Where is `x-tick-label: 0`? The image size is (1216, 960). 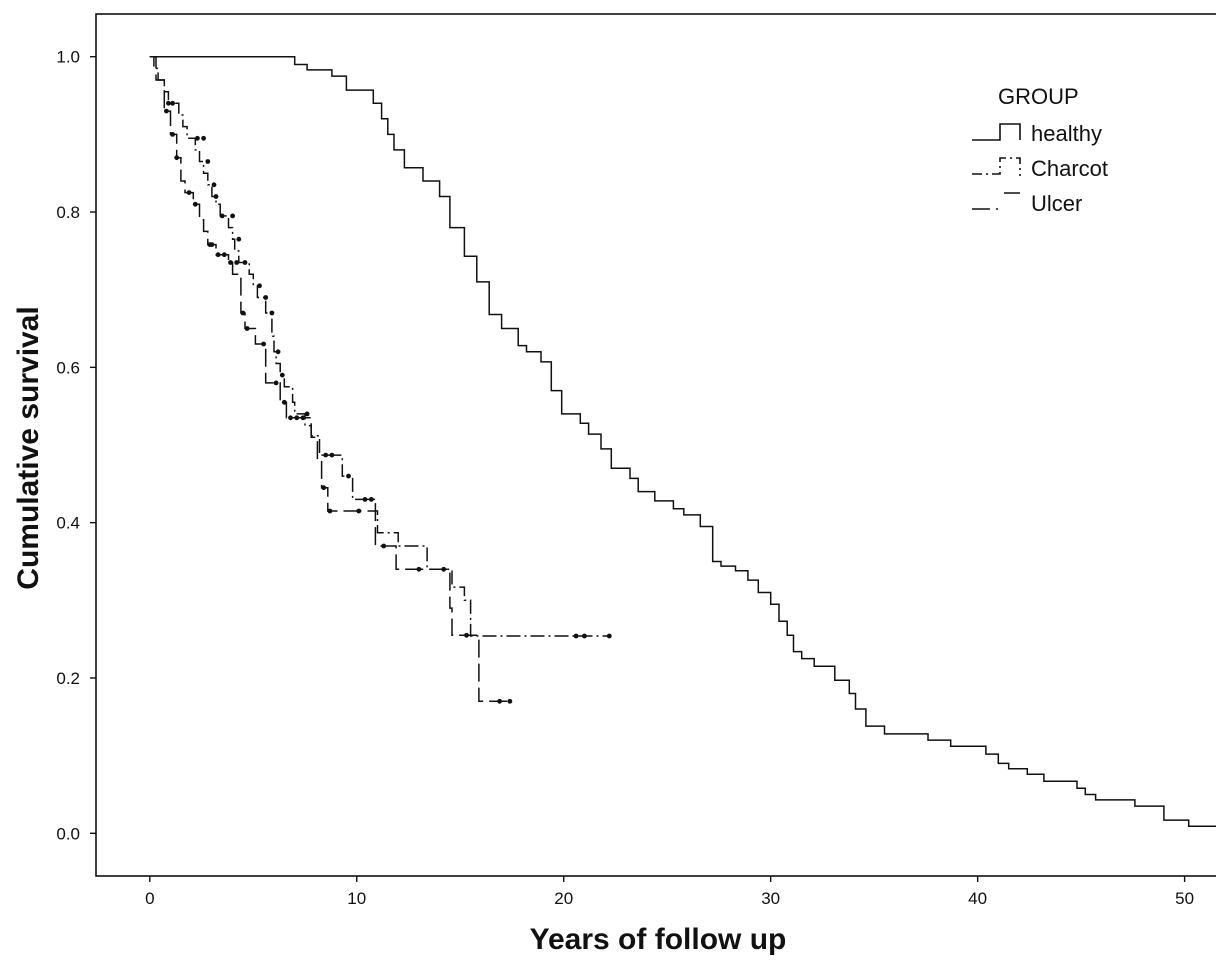 x-tick-label: 0 is located at coordinates (149, 898).